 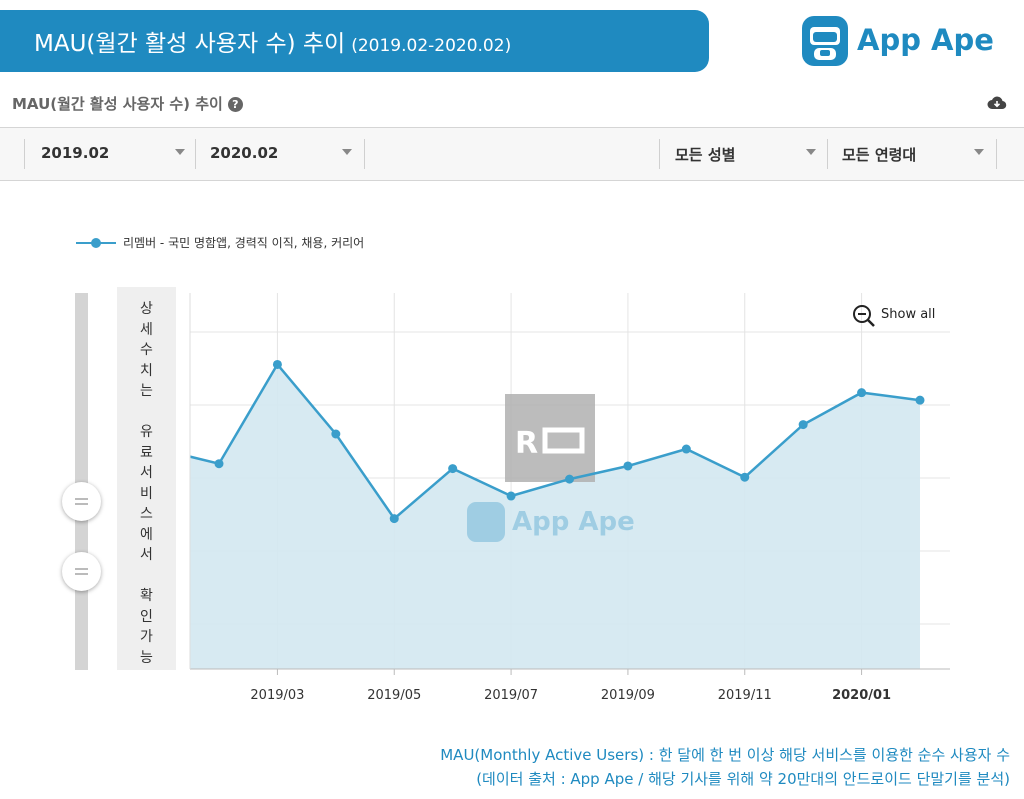 I want to click on gender-select: 모든 성별, so click(x=743, y=154).